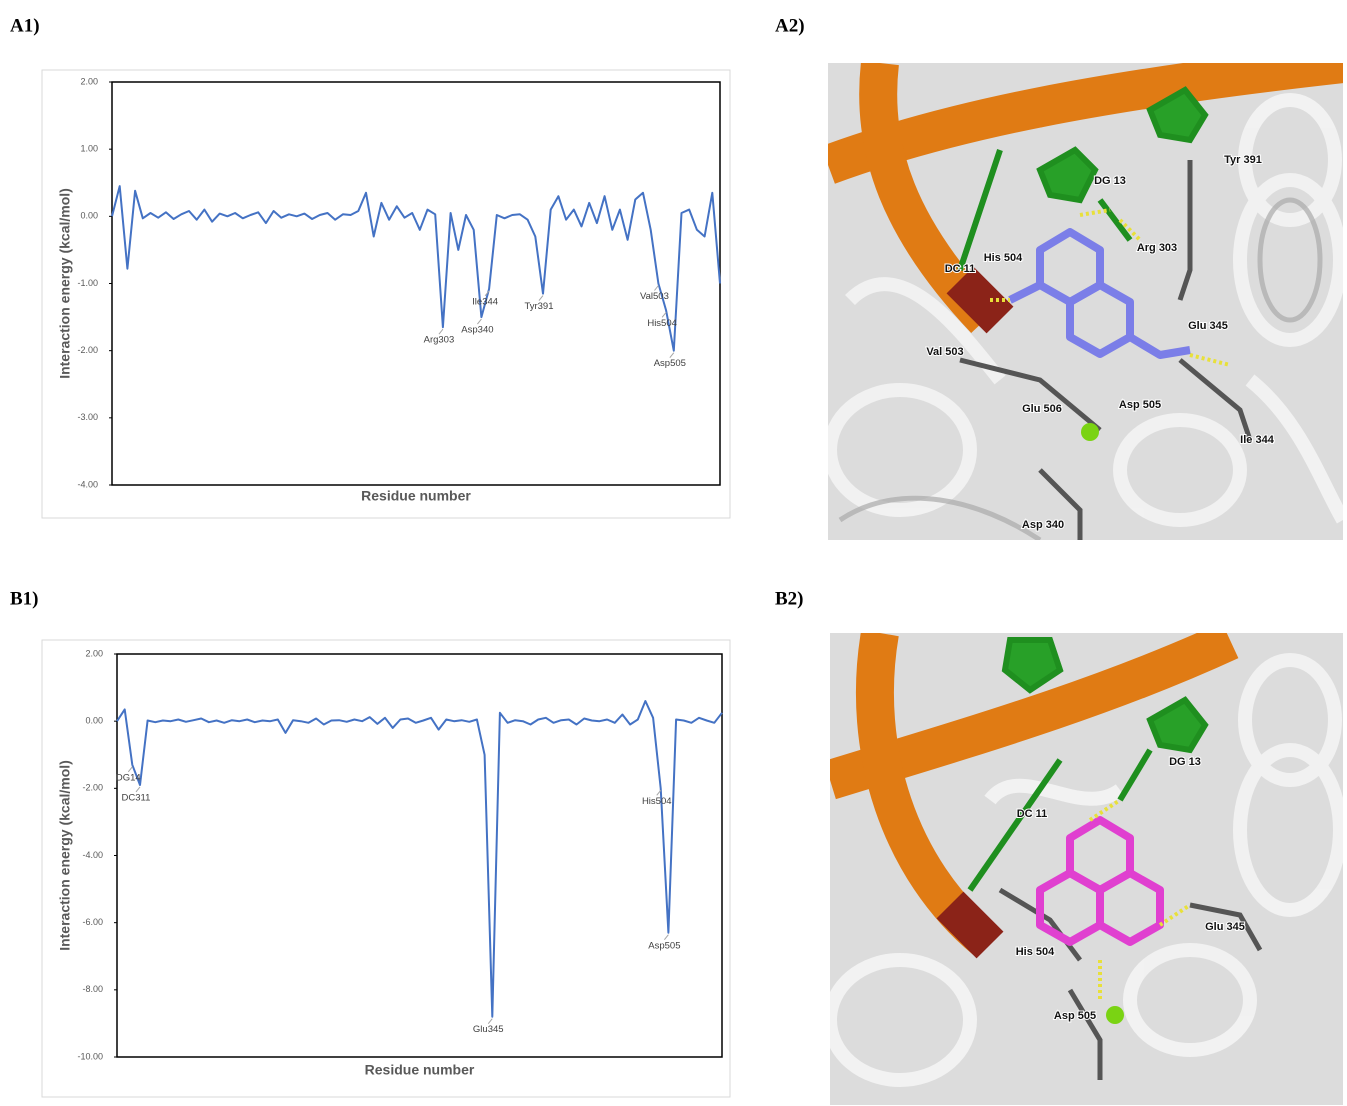 This screenshot has height=1106, width=1347. What do you see at coordinates (128, 777) in the screenshot?
I see `annotation: DG14` at bounding box center [128, 777].